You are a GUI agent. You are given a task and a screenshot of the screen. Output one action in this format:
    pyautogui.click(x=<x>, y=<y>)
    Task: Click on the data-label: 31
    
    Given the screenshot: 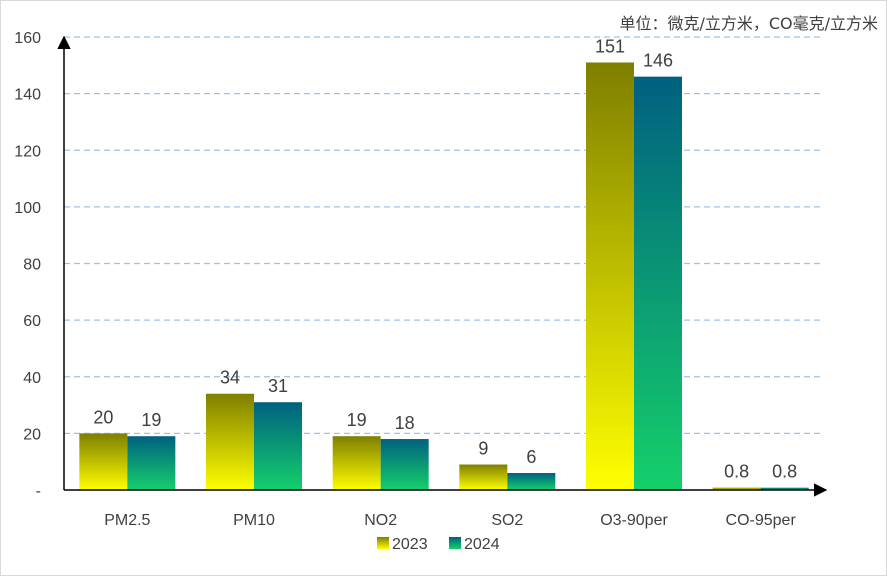 What is the action you would take?
    pyautogui.click(x=278, y=386)
    